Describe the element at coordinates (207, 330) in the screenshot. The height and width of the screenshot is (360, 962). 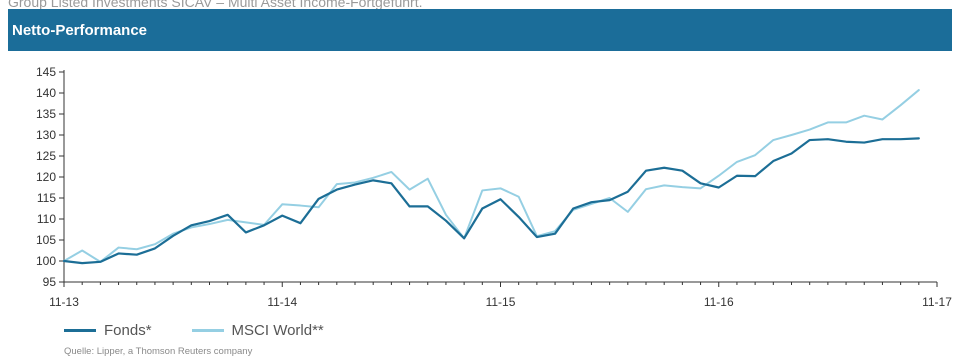
I see `legend-swatch-msci` at that location.